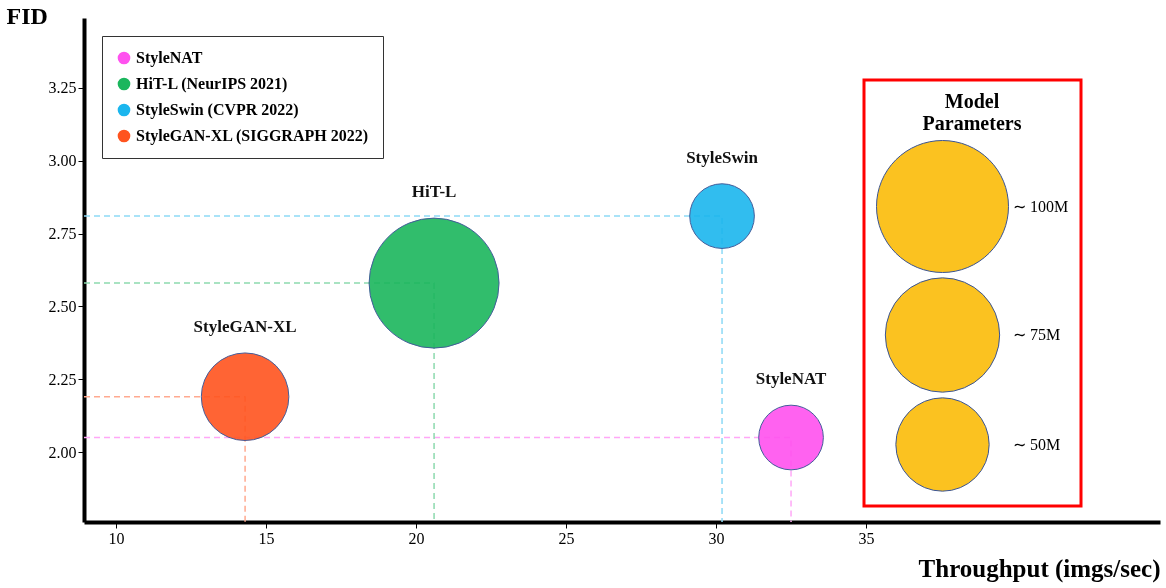  I want to click on y-tick-label: 3.00, so click(62, 161).